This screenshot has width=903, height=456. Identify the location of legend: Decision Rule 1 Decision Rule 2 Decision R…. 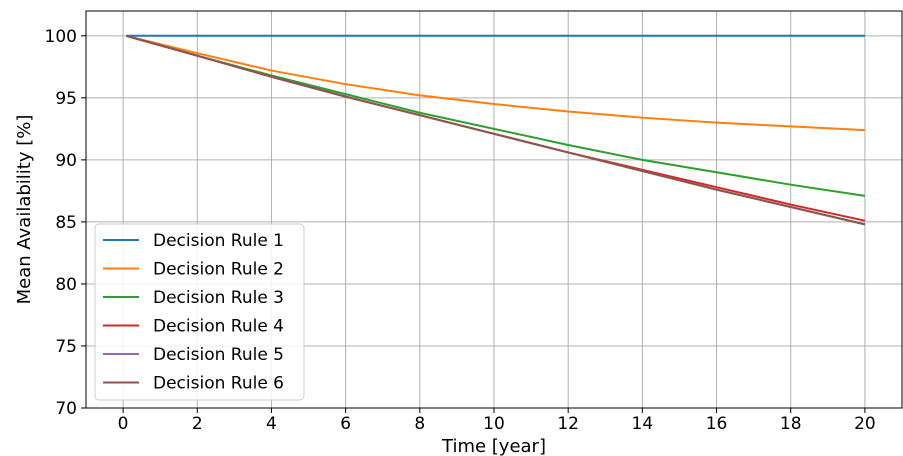
(199, 312).